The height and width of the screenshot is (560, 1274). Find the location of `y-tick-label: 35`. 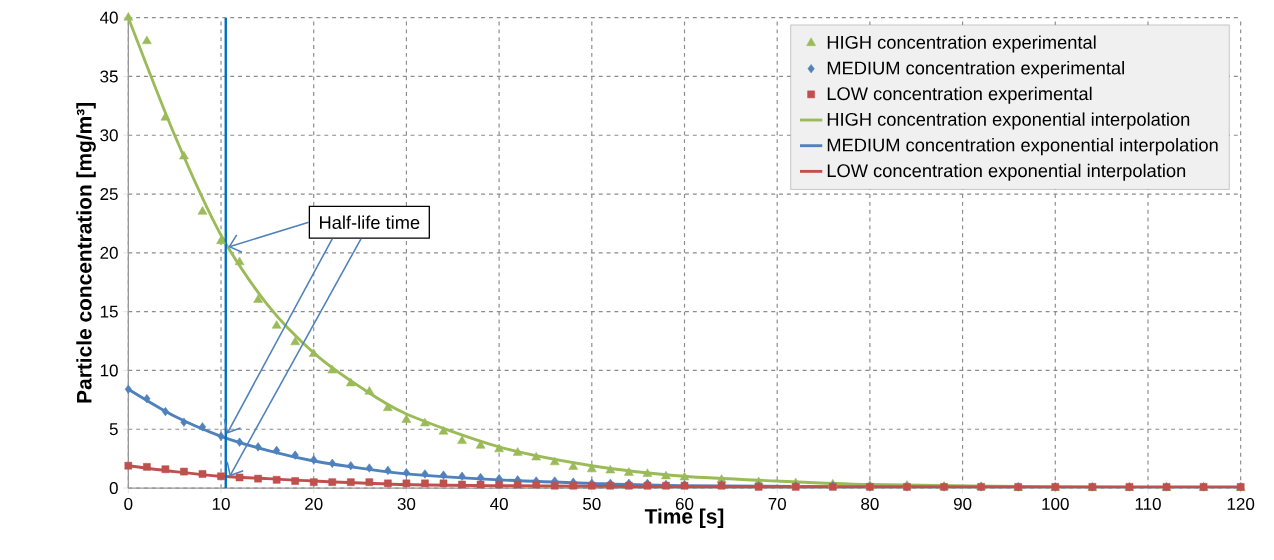

y-tick-label: 35 is located at coordinates (109, 76).